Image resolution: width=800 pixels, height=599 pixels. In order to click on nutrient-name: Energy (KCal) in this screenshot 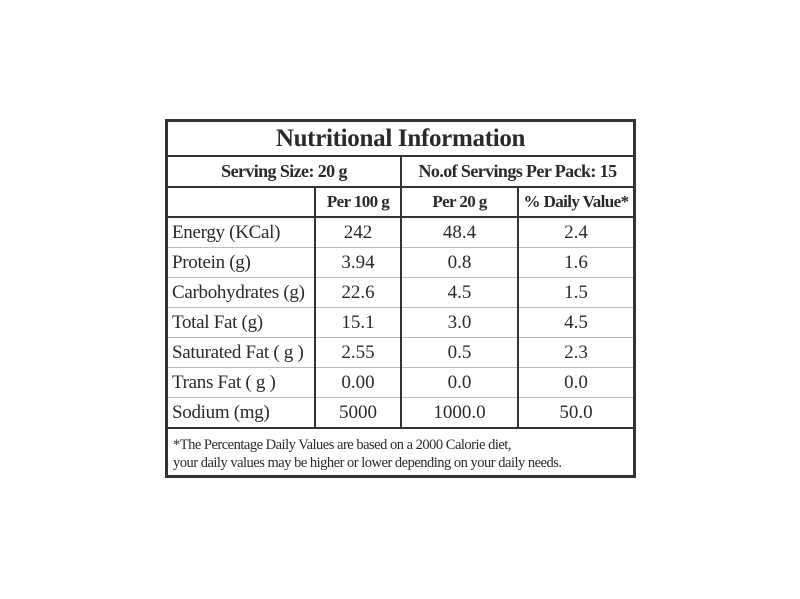, I will do `click(242, 232)`.